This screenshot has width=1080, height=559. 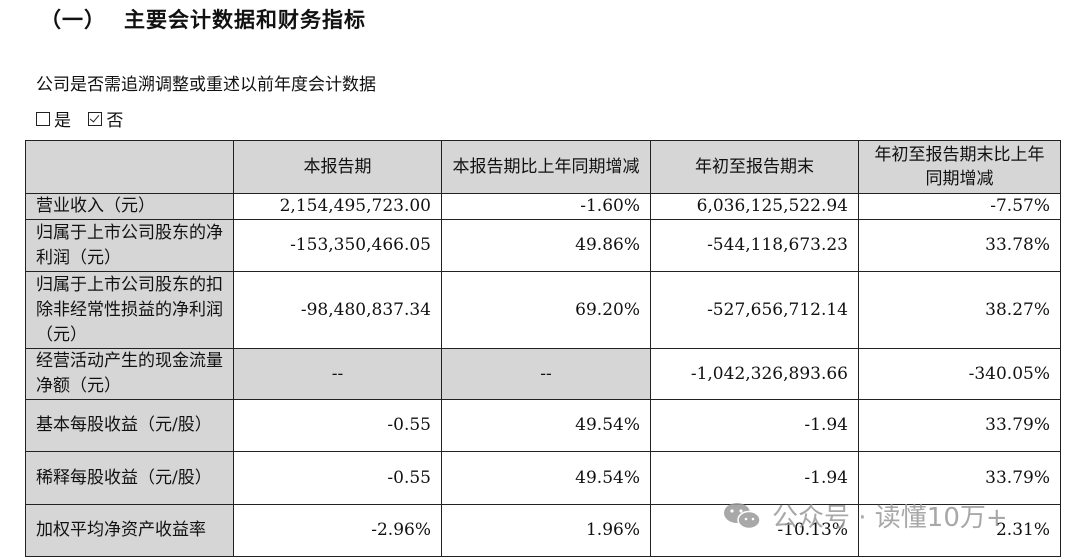 I want to click on table-cell: -340.05%, so click(x=959, y=374).